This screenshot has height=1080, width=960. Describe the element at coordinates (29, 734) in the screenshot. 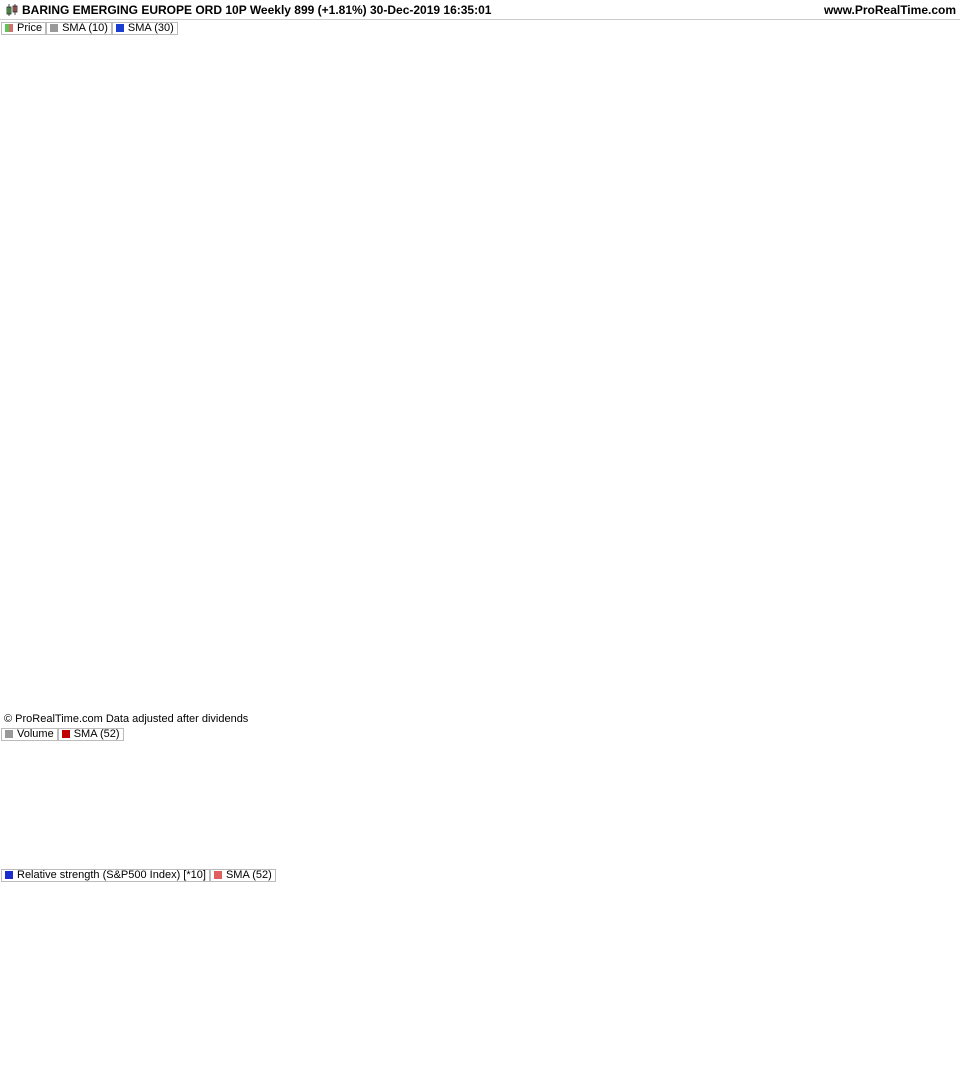

I see `legend-volume: Volume` at that location.